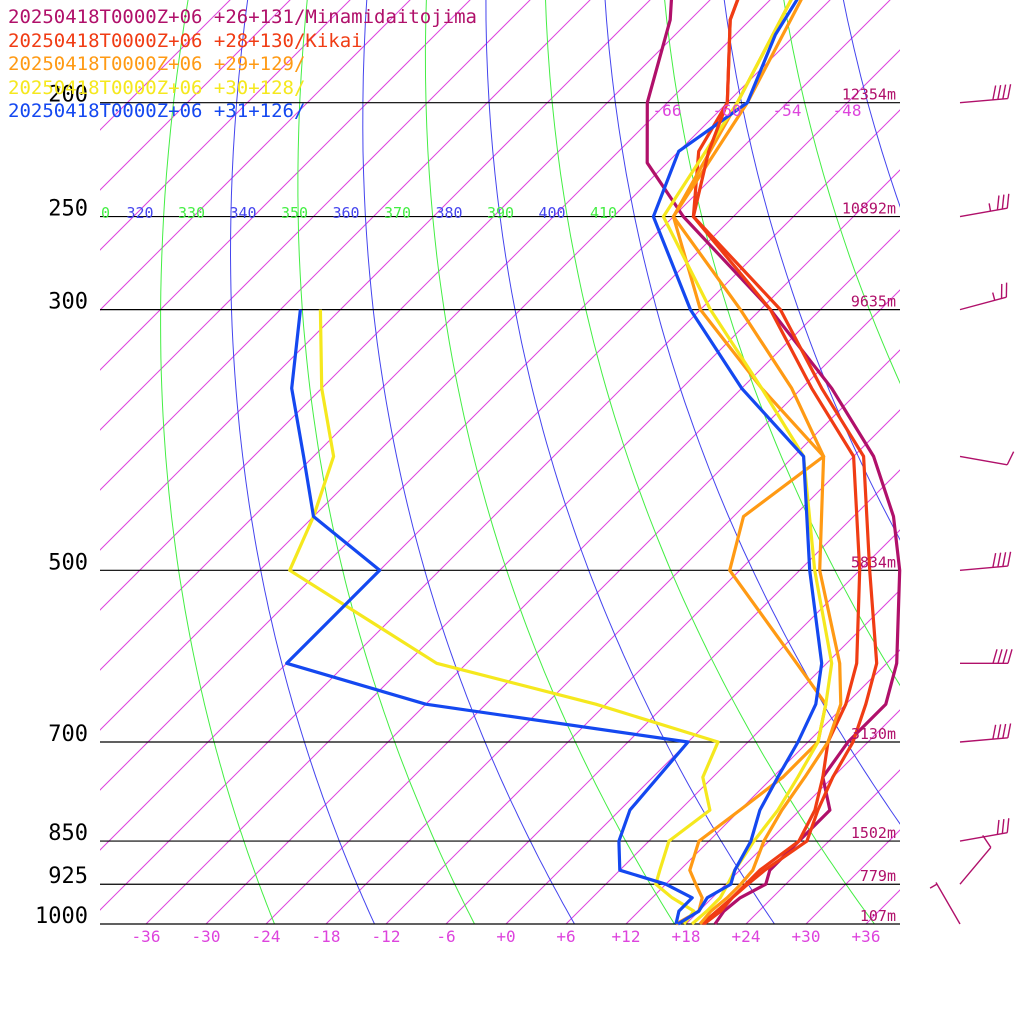 The width and height of the screenshot is (1024, 1024). I want to click on profile-line, so click(749, 463).